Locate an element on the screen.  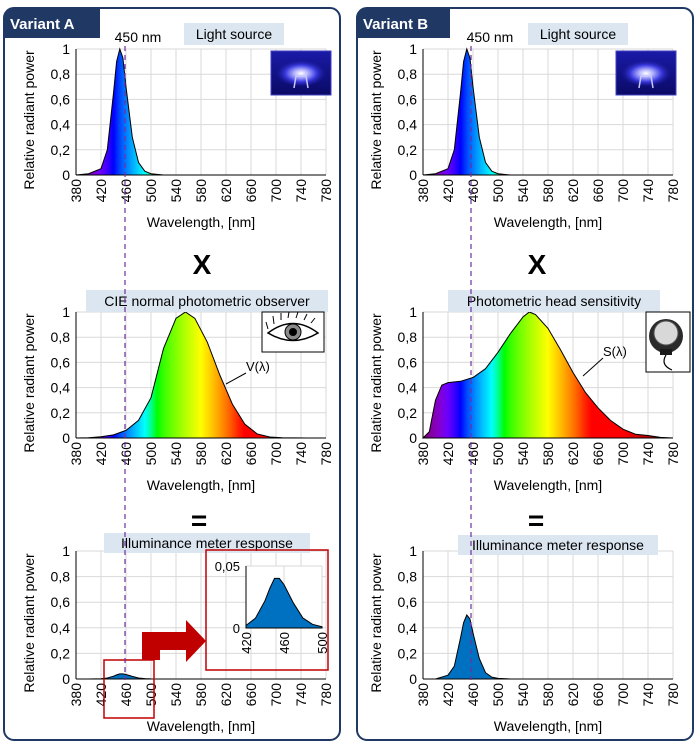
chart-b-sensitivity-title: Photometric head sensitivity is located at coordinates (554, 301).